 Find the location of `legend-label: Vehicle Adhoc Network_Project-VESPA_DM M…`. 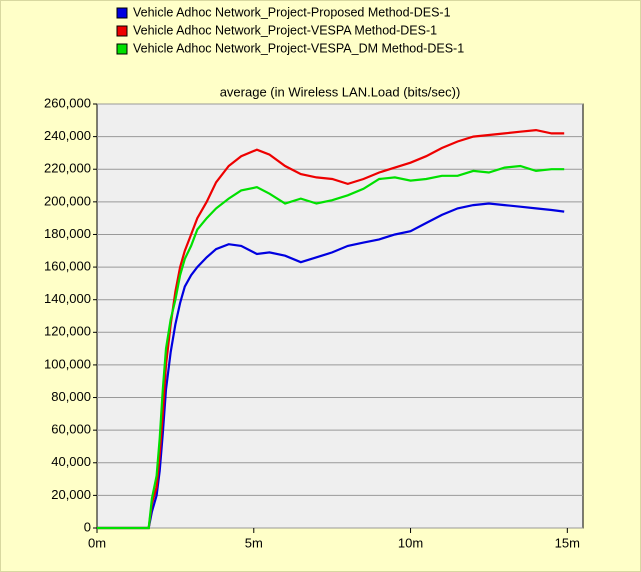

legend-label: Vehicle Adhoc Network_Project-VESPA_DM M… is located at coordinates (298, 48).